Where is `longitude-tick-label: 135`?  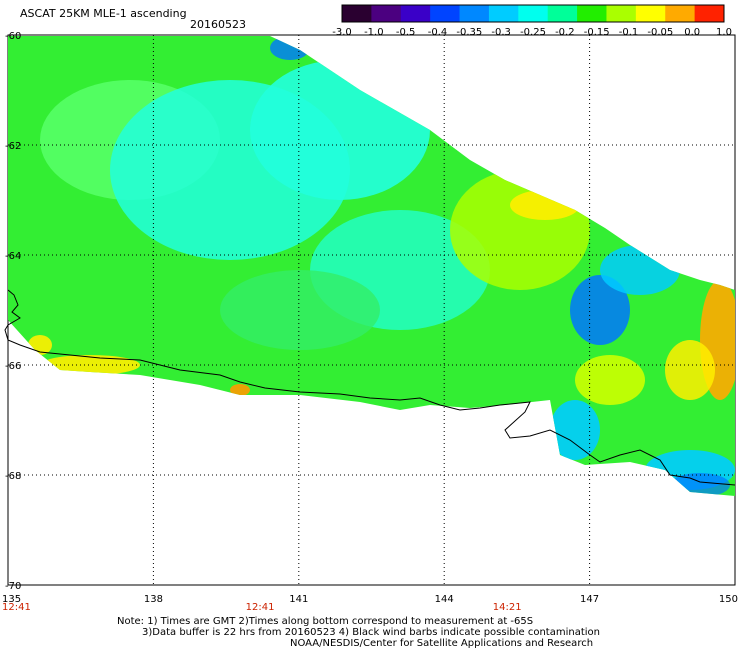 longitude-tick-label: 135 is located at coordinates (11, 599).